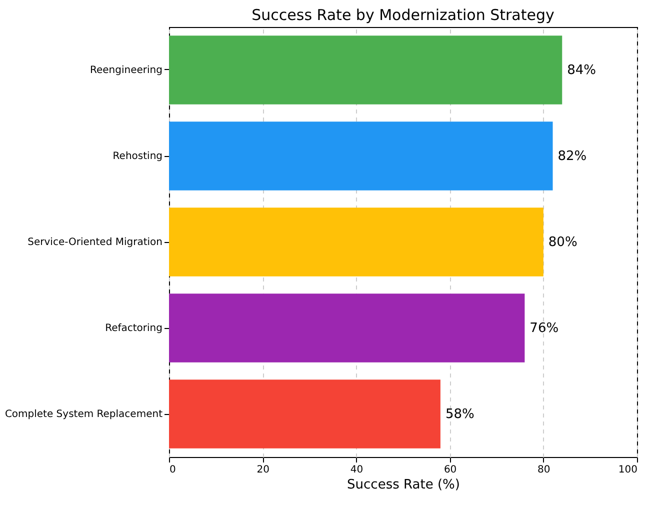 The height and width of the screenshot is (518, 663). I want to click on y-tick-label: Complete System Replacement, so click(83, 414).